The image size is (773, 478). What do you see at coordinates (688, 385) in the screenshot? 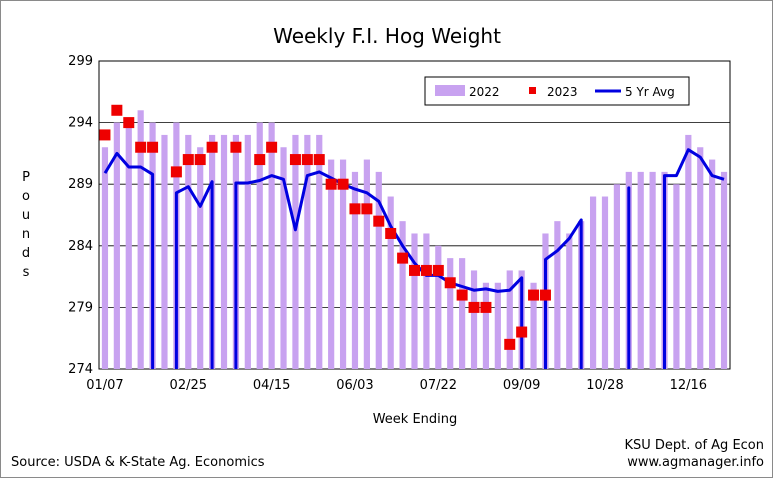
I see `x-tick-label: 12/16` at bounding box center [688, 385].